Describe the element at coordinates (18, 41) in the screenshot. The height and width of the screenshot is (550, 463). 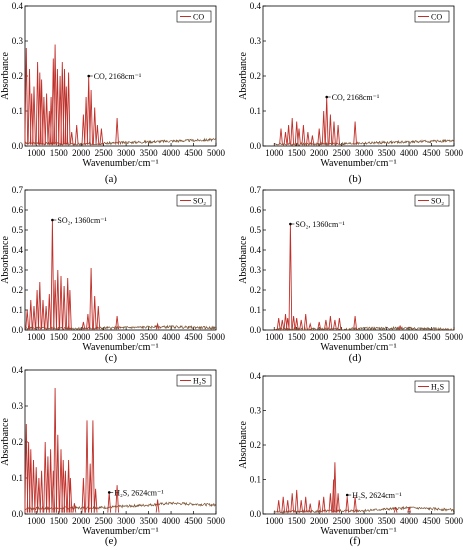
I see `y-tick-label: 0.3` at that location.